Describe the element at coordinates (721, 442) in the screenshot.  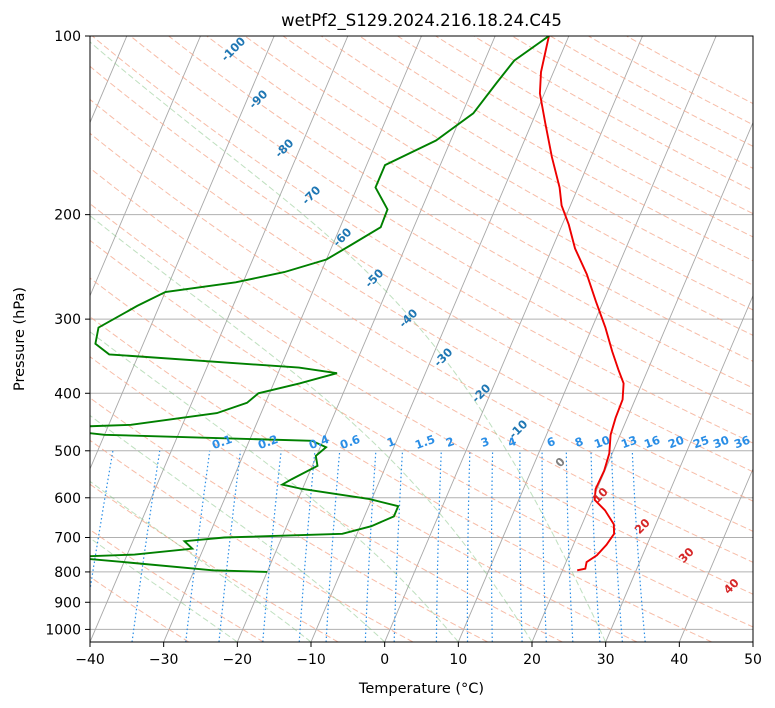
I see `mixing-ratio-label: 30` at that location.